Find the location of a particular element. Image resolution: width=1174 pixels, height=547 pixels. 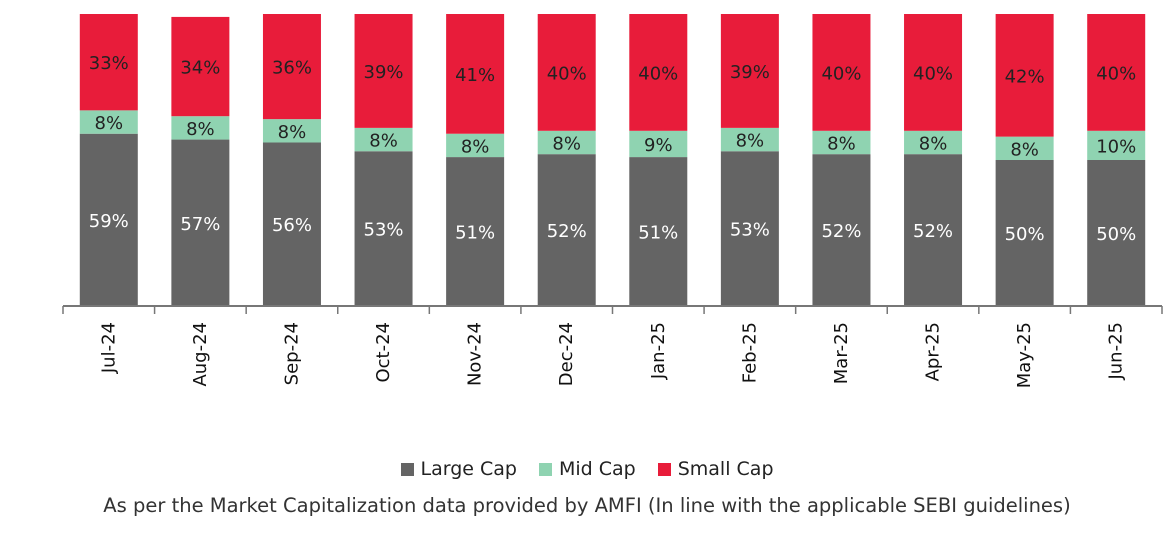

data-label-small-cap-may-25: 42% is located at coordinates (1025, 76).